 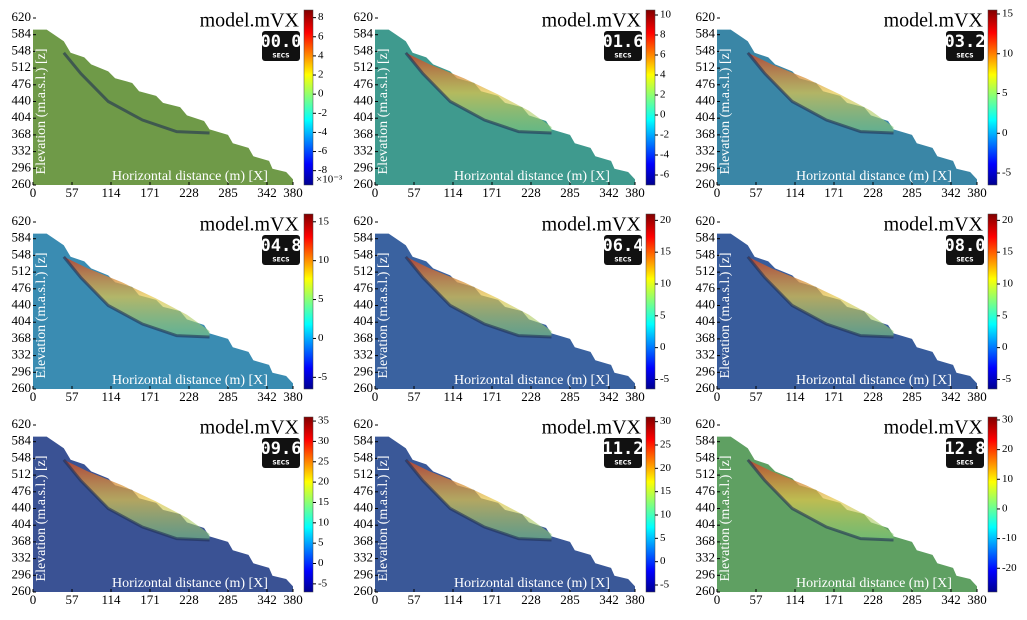 What do you see at coordinates (324, 461) in the screenshot?
I see `colorbar-tick-label: 25` at bounding box center [324, 461].